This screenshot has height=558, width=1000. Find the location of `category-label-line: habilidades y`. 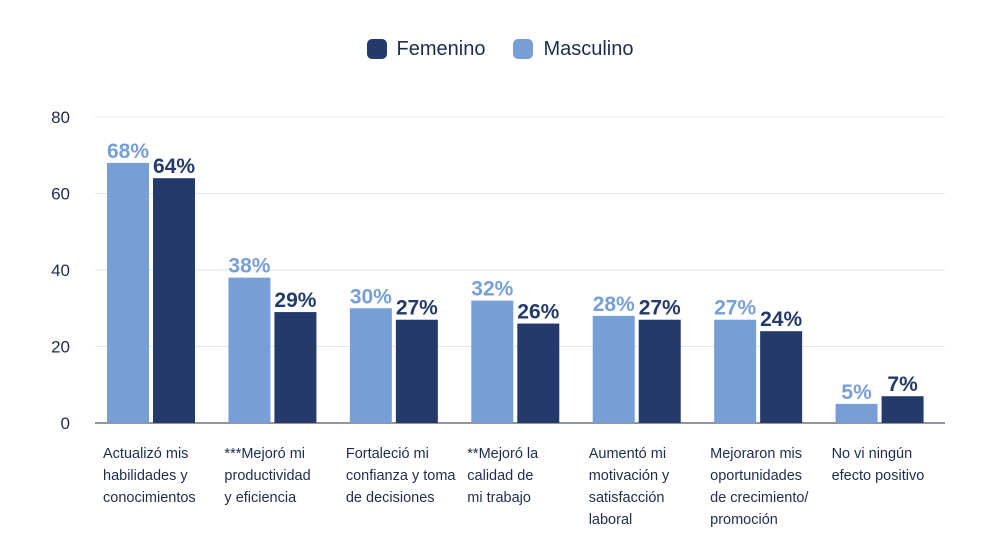

category-label-line: habilidades y is located at coordinates (145, 476).